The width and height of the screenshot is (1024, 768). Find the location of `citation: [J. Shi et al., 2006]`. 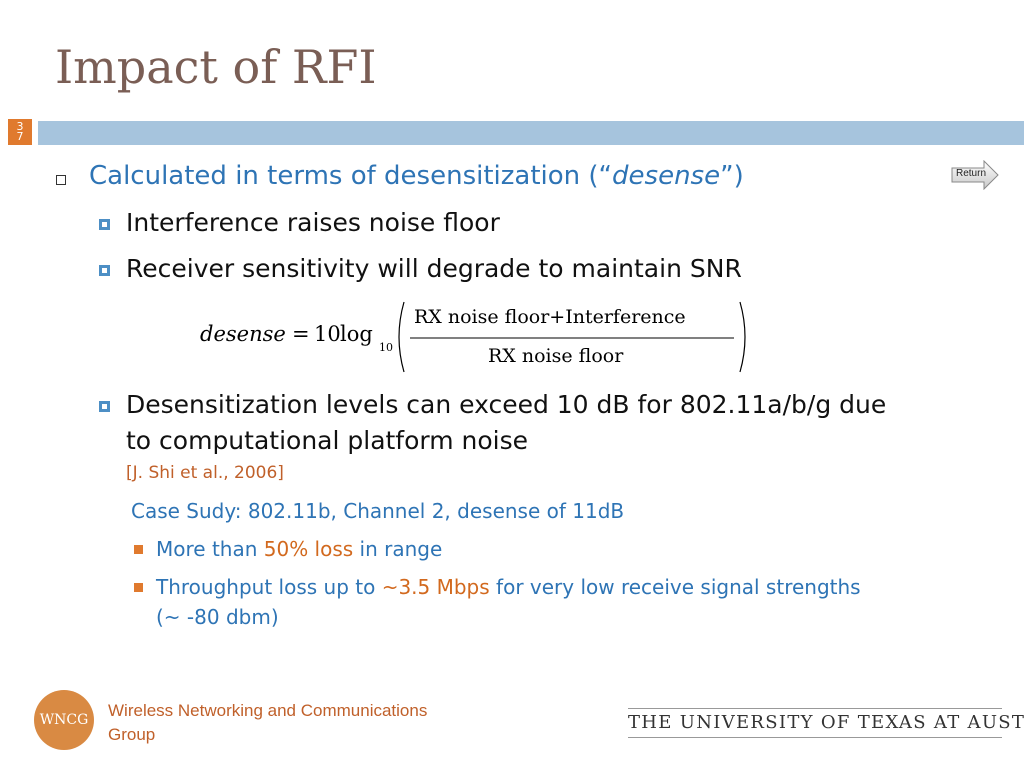

citation: [J. Shi et al., 2006] is located at coordinates (205, 473).